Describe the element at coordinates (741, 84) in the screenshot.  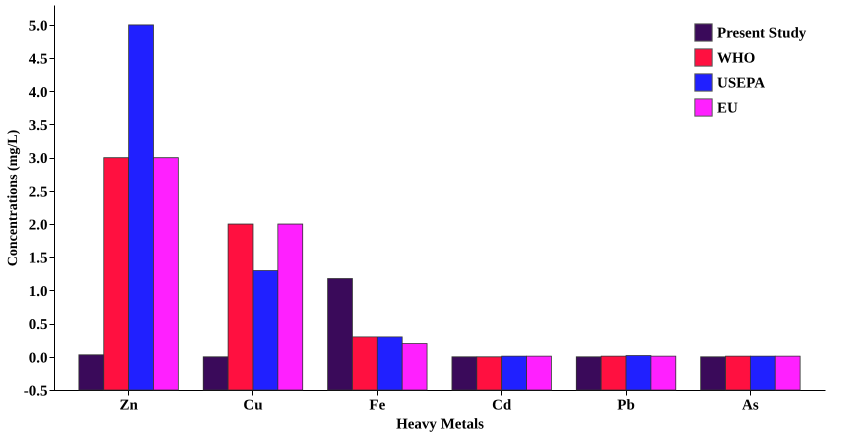
I see `legend-label: USEPA` at that location.